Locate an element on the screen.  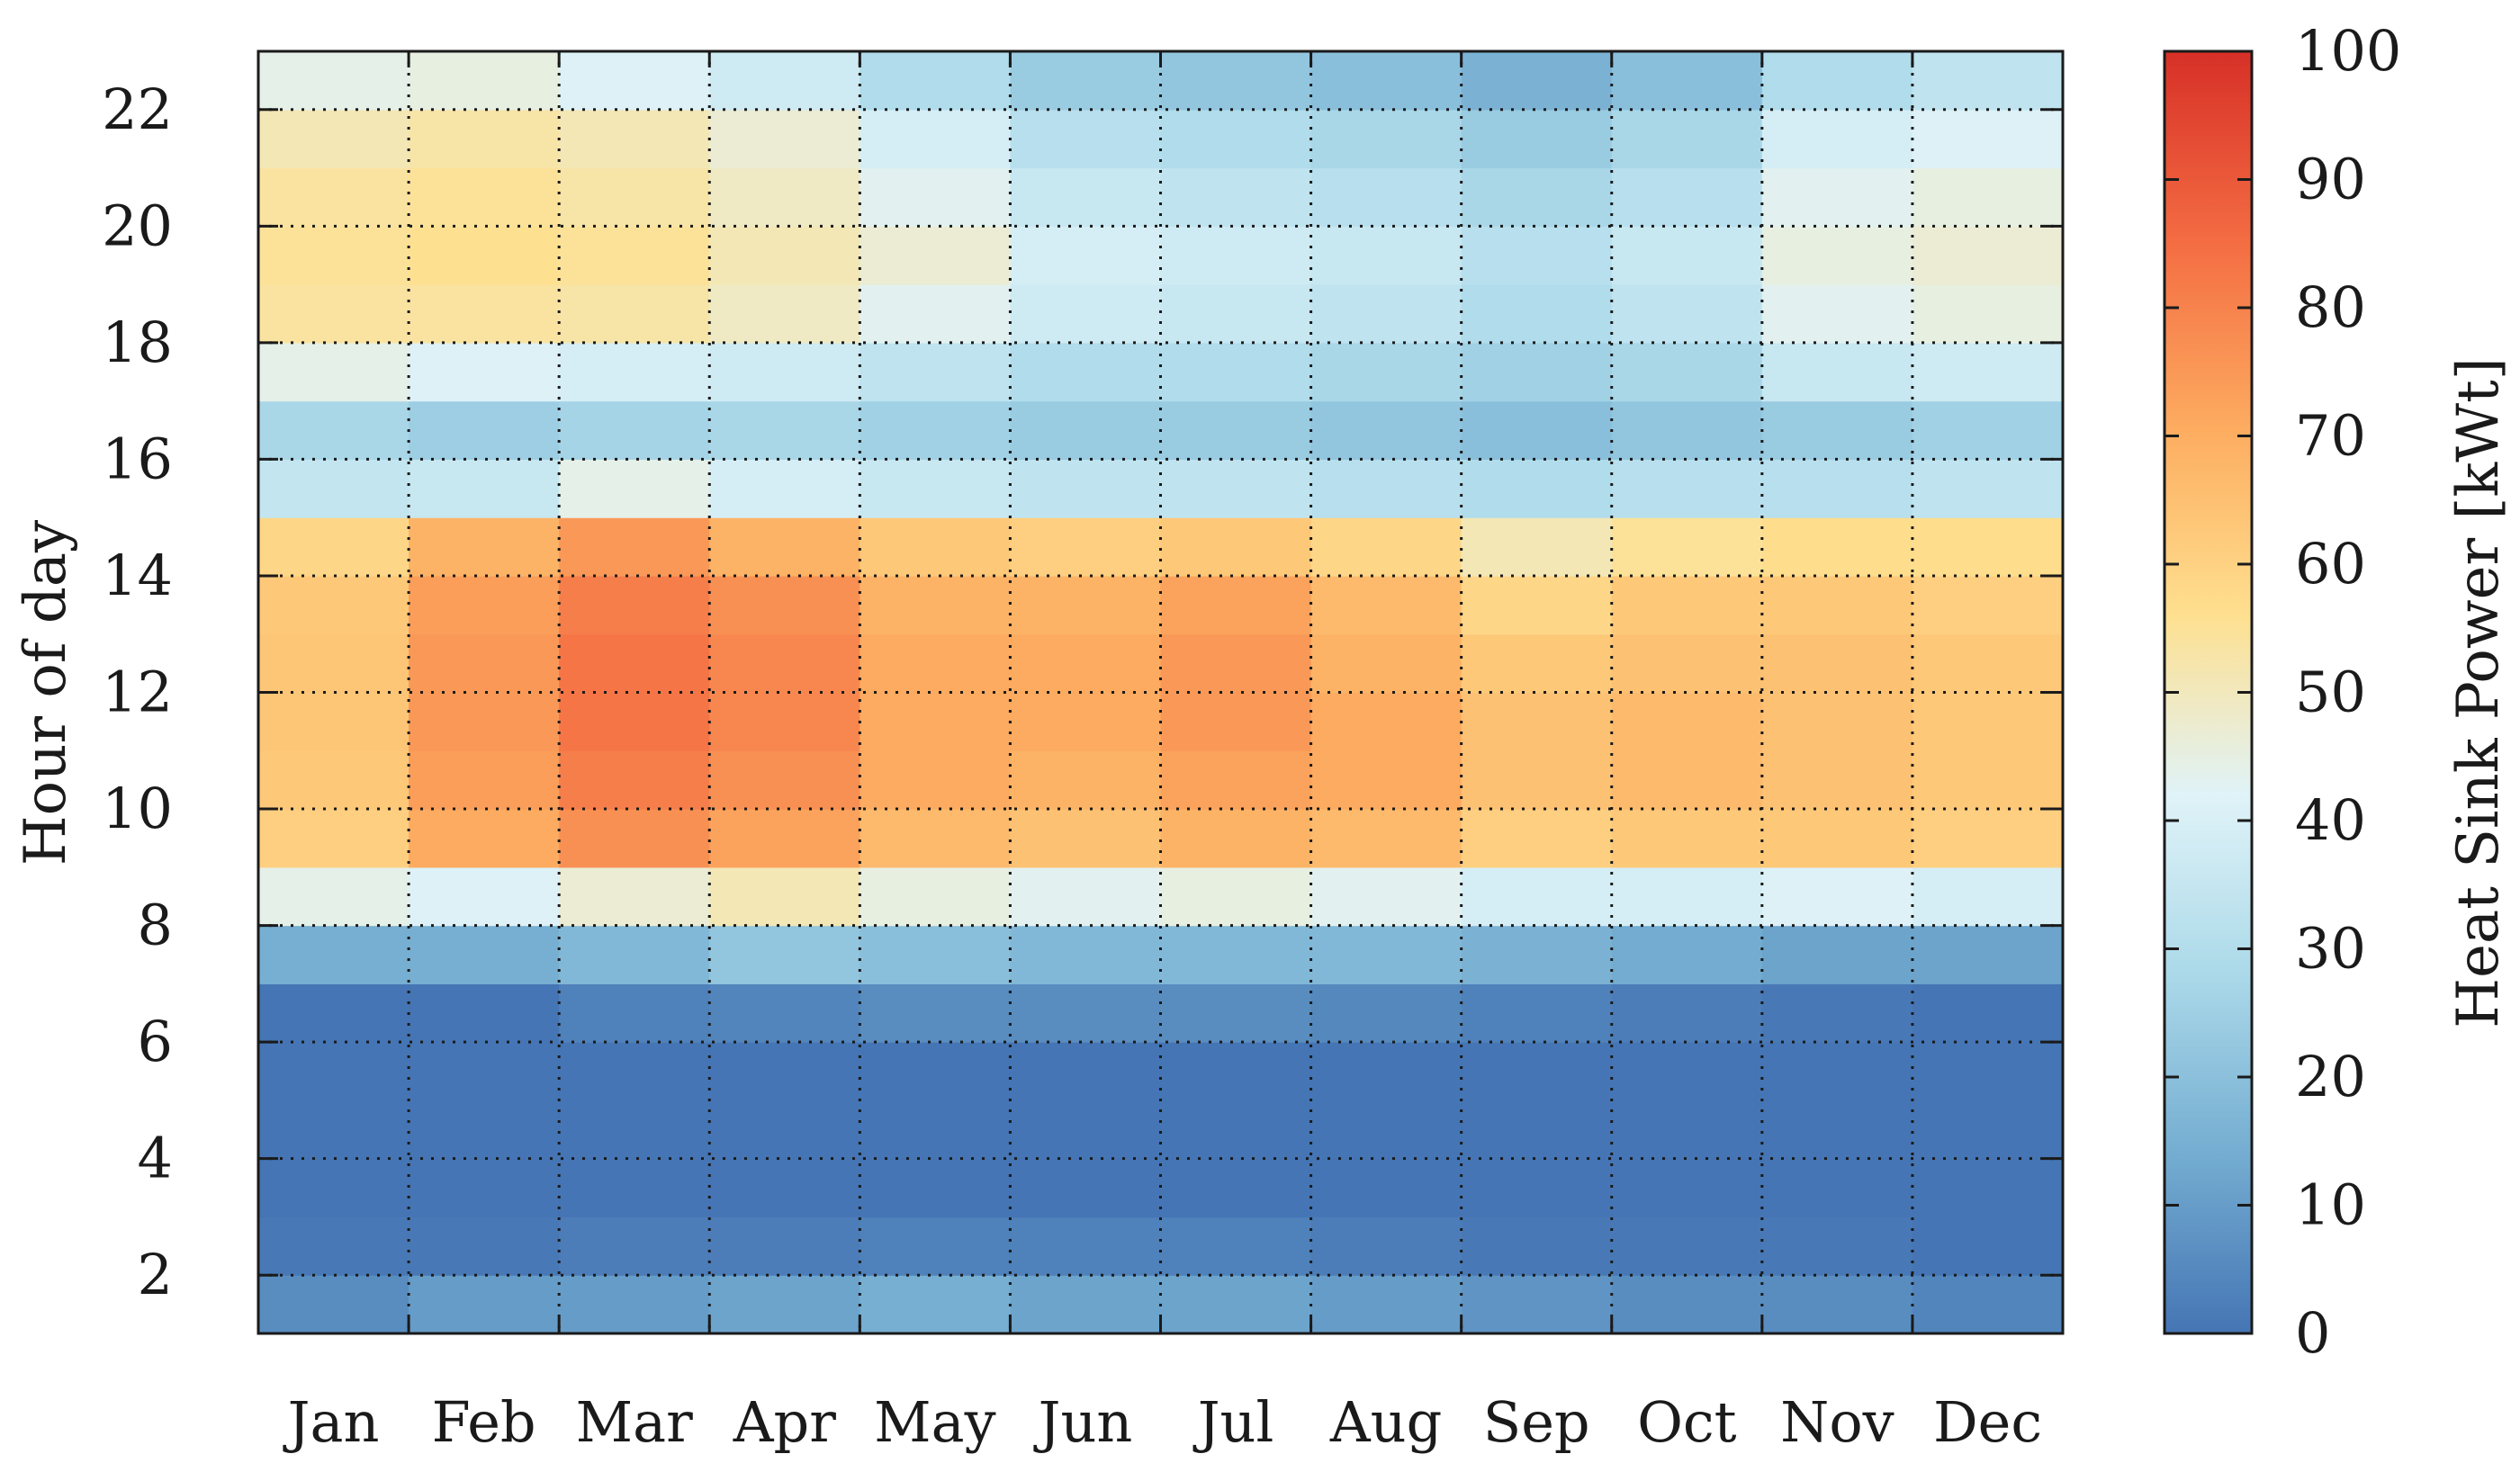
heatmap-cell-may-h21 is located at coordinates (936, 139).